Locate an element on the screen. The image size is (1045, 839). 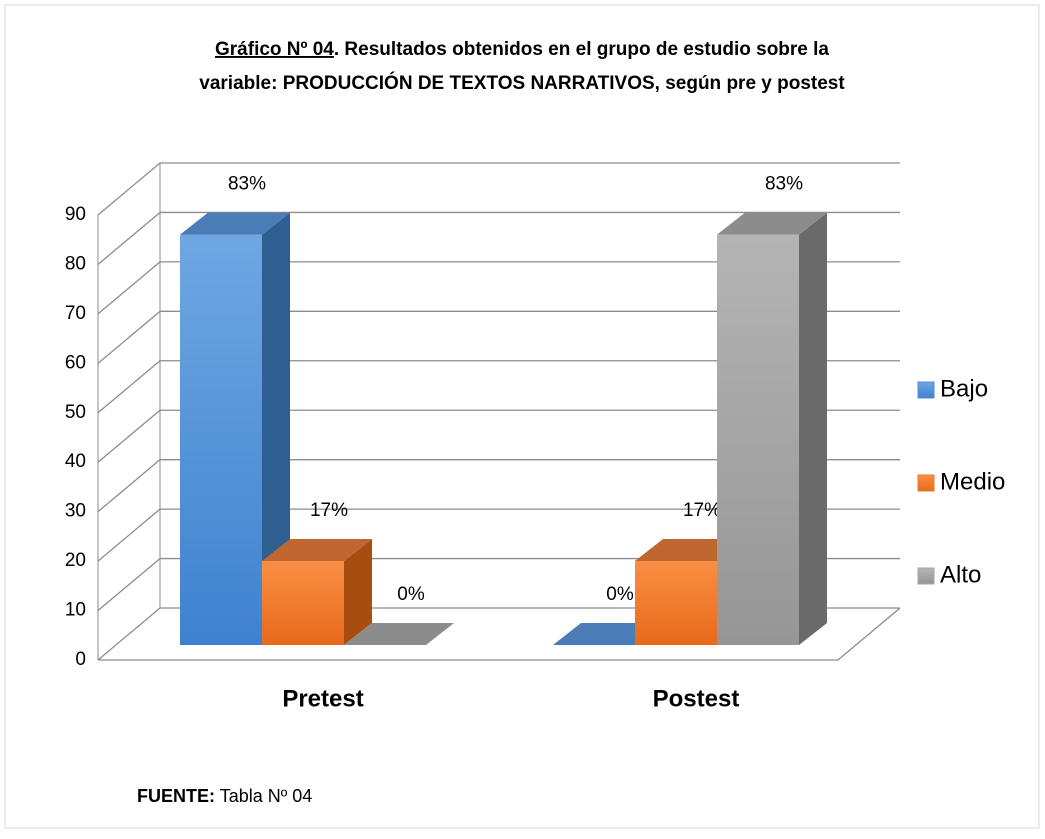
title-lead: Gráfico Nº 04 is located at coordinates (274, 49).